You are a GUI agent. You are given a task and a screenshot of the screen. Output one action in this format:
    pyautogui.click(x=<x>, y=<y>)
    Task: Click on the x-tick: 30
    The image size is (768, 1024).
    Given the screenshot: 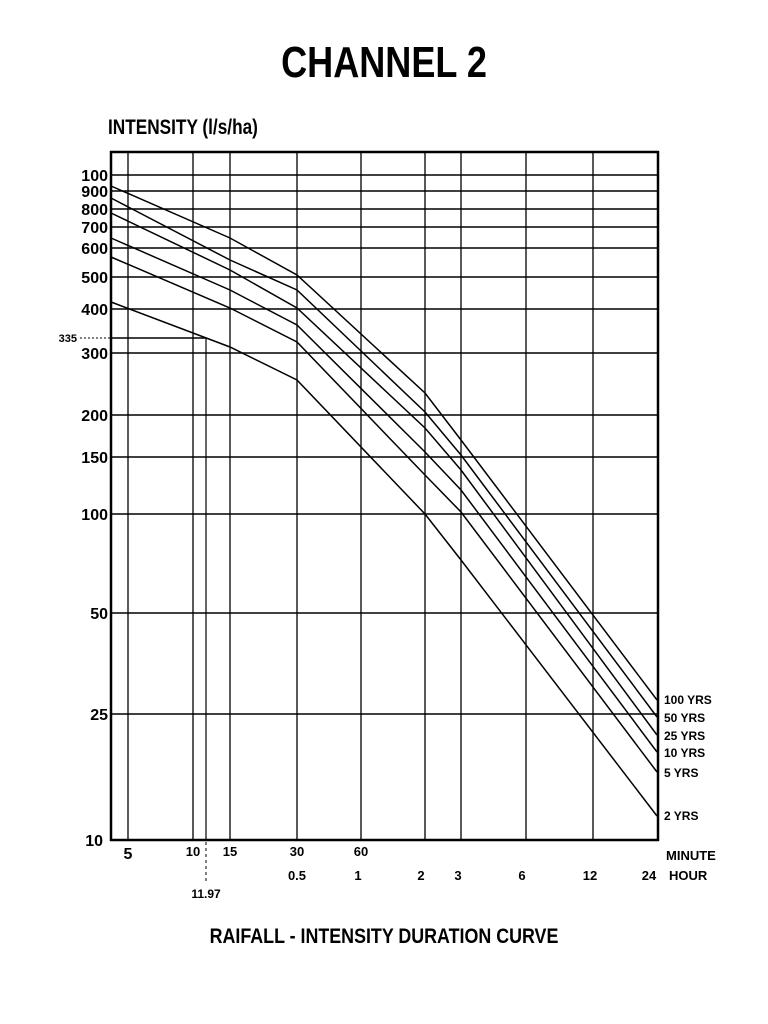 What is the action you would take?
    pyautogui.click(x=297, y=851)
    